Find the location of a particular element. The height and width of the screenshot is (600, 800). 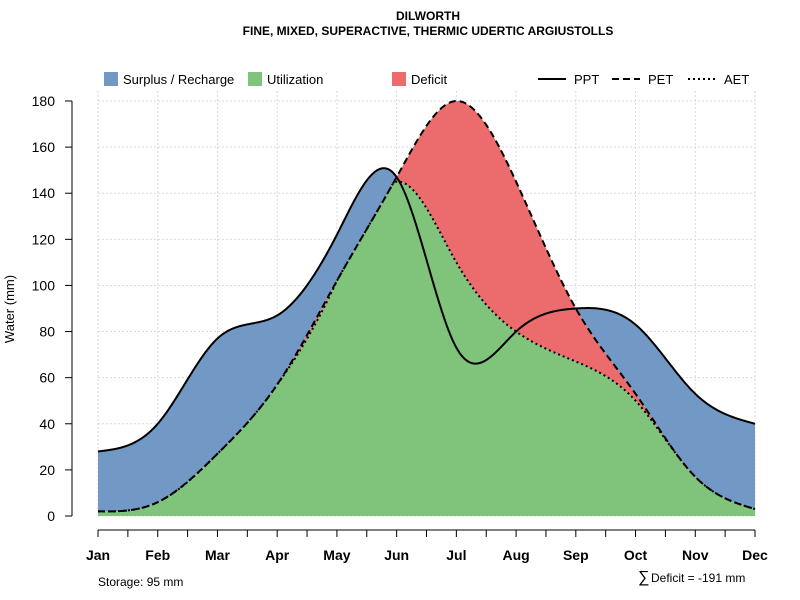

x-tick-label: Oct is located at coordinates (636, 555).